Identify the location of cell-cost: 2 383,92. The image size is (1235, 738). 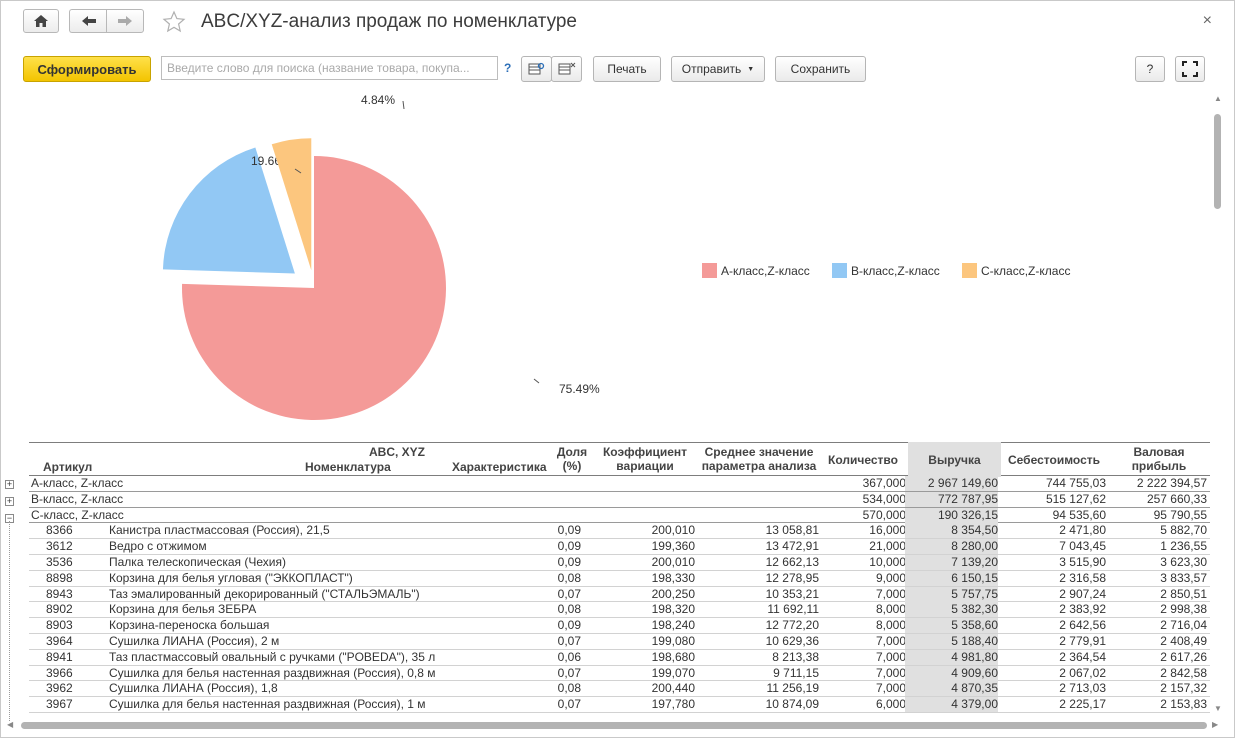
(1082, 609).